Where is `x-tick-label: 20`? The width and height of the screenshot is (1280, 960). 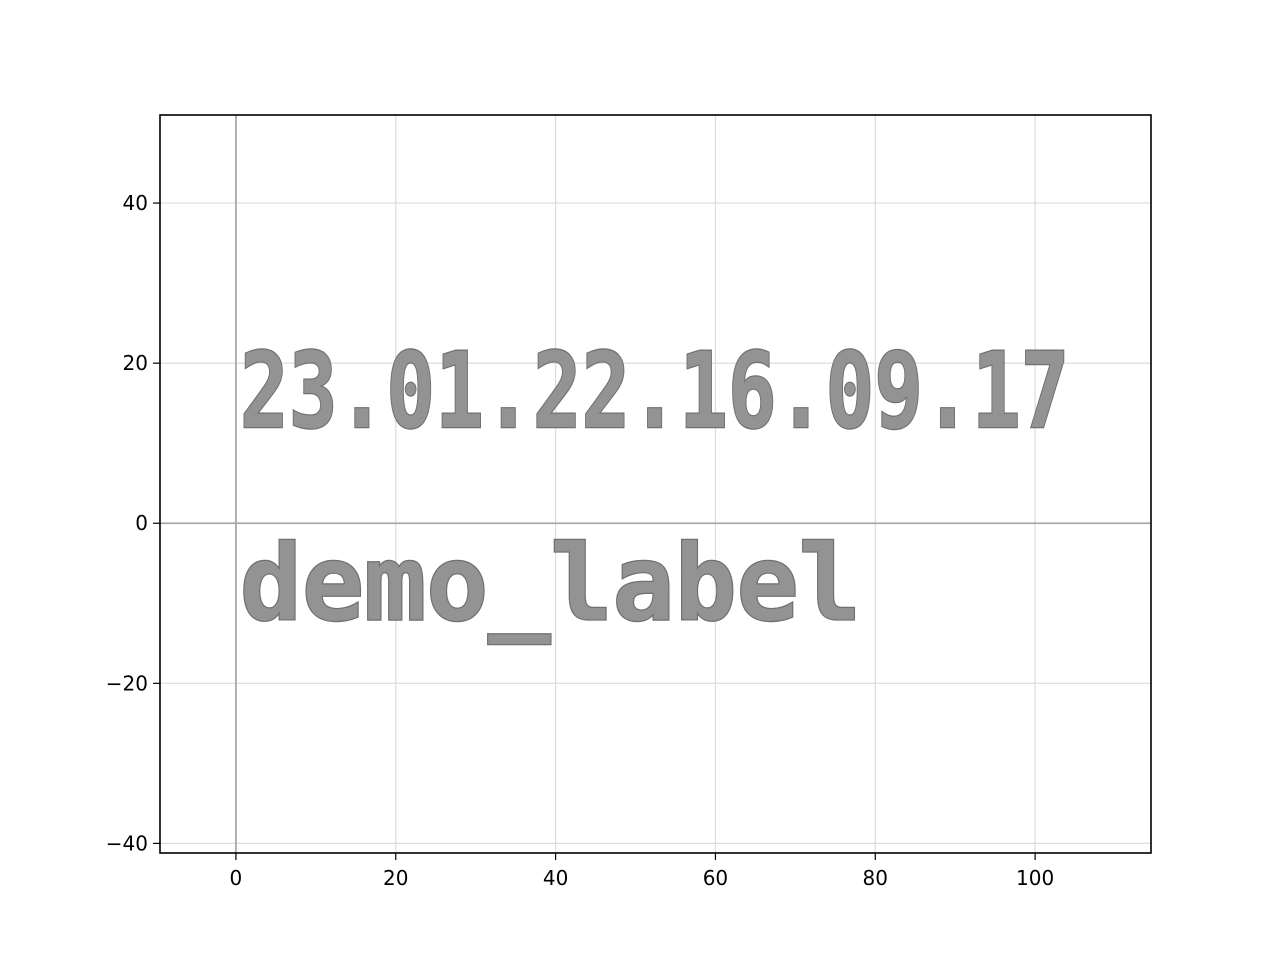 x-tick-label: 20 is located at coordinates (395, 878).